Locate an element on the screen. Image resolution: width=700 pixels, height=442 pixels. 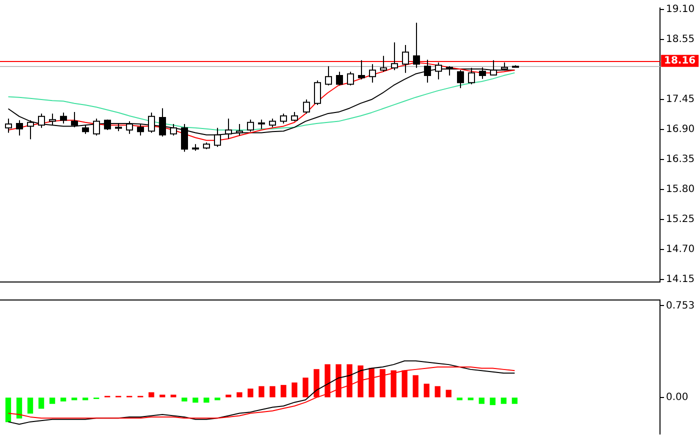
y-tick-label: 15.80 is located at coordinates (680, 189).